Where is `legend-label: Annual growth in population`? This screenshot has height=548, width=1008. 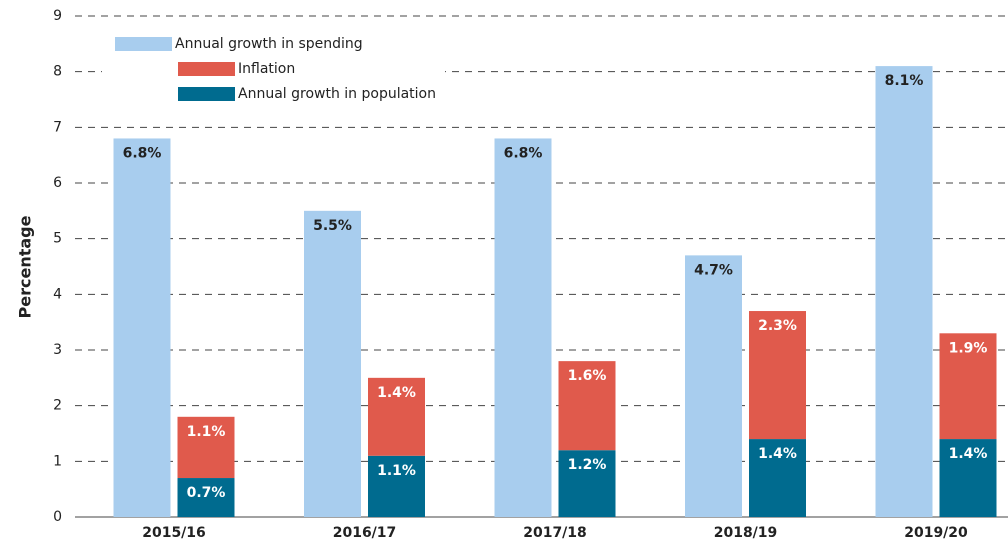
legend-label: Annual growth in population is located at coordinates (337, 94).